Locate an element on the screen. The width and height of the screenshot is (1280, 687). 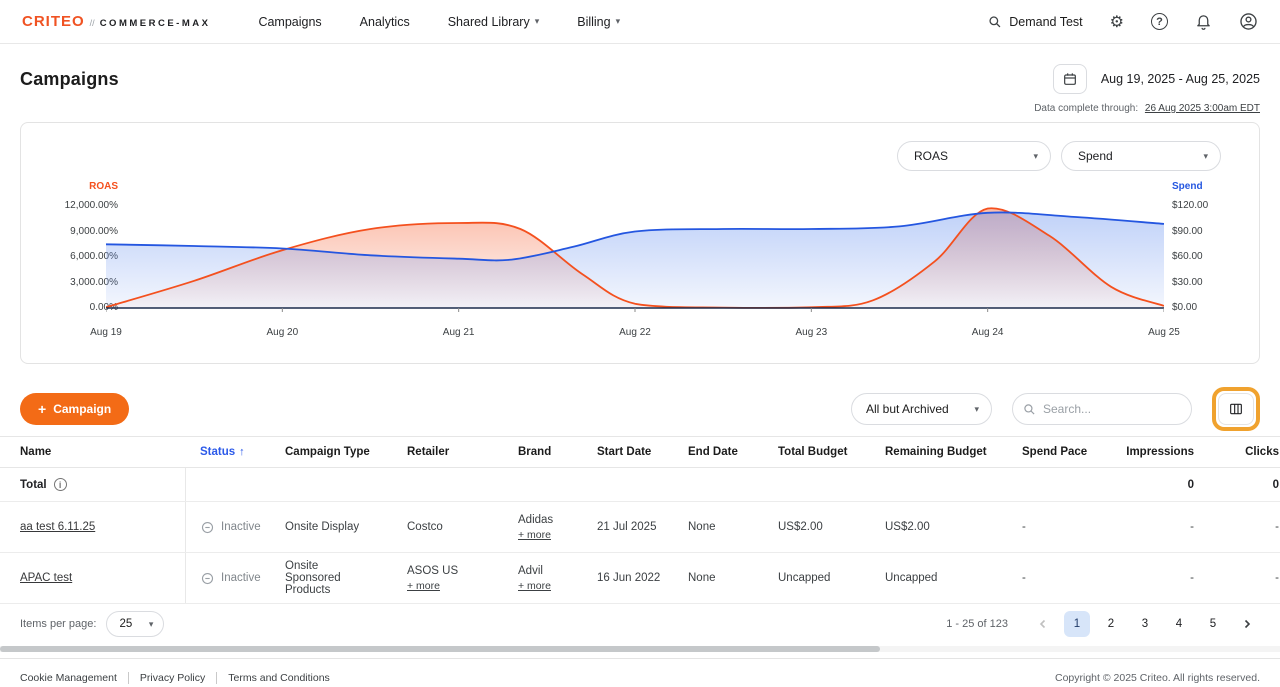
left-metric-select: ROAS ▾ is located at coordinates (974, 156).